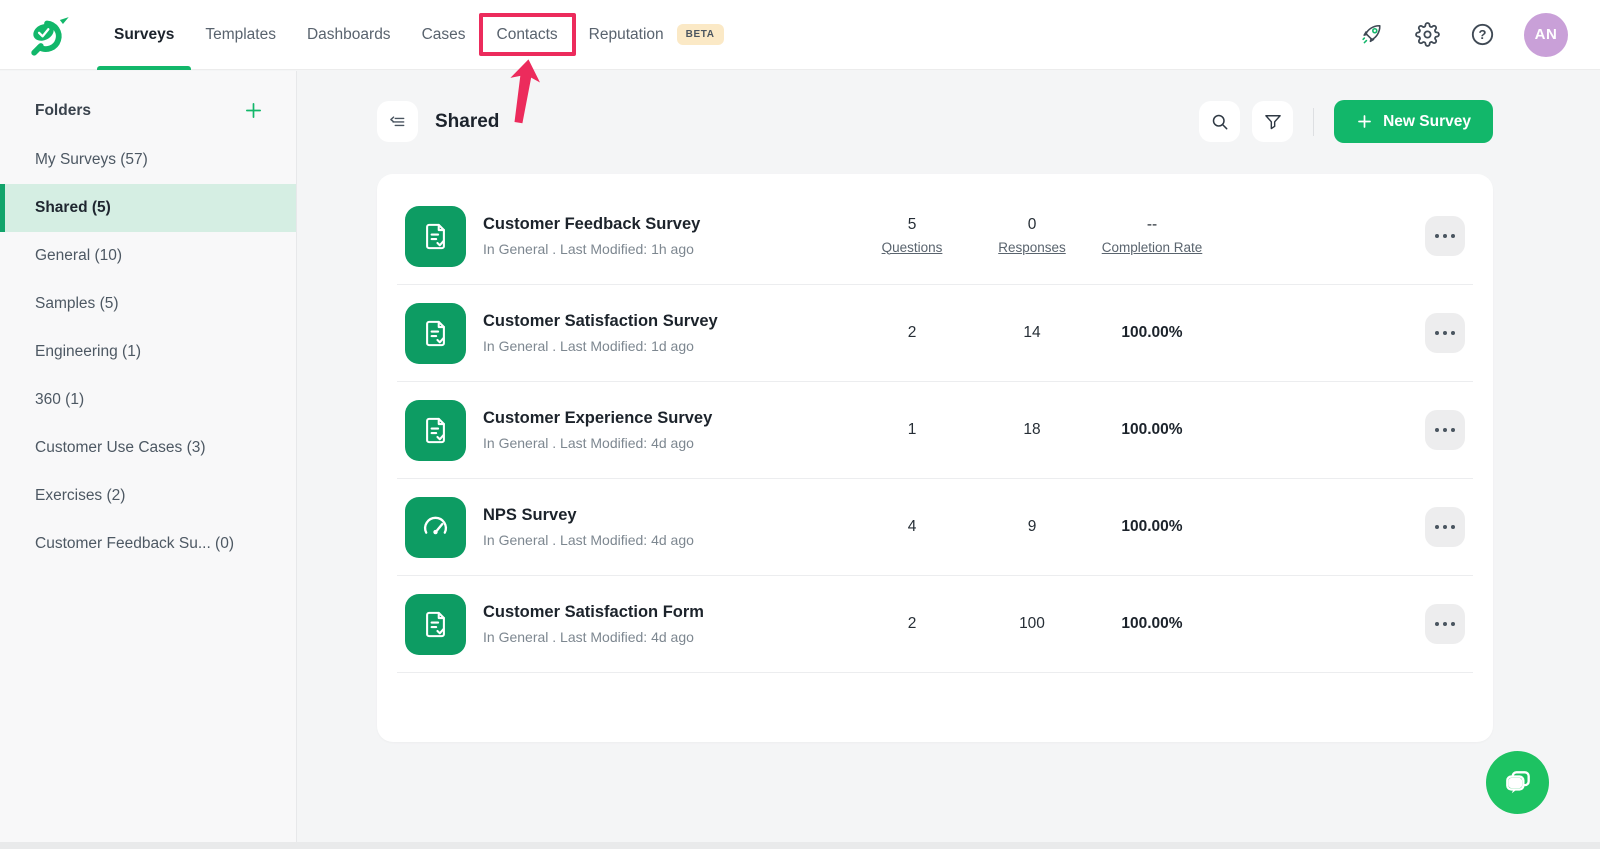  I want to click on sidebar-item-shared: Shared (5), so click(148, 208).